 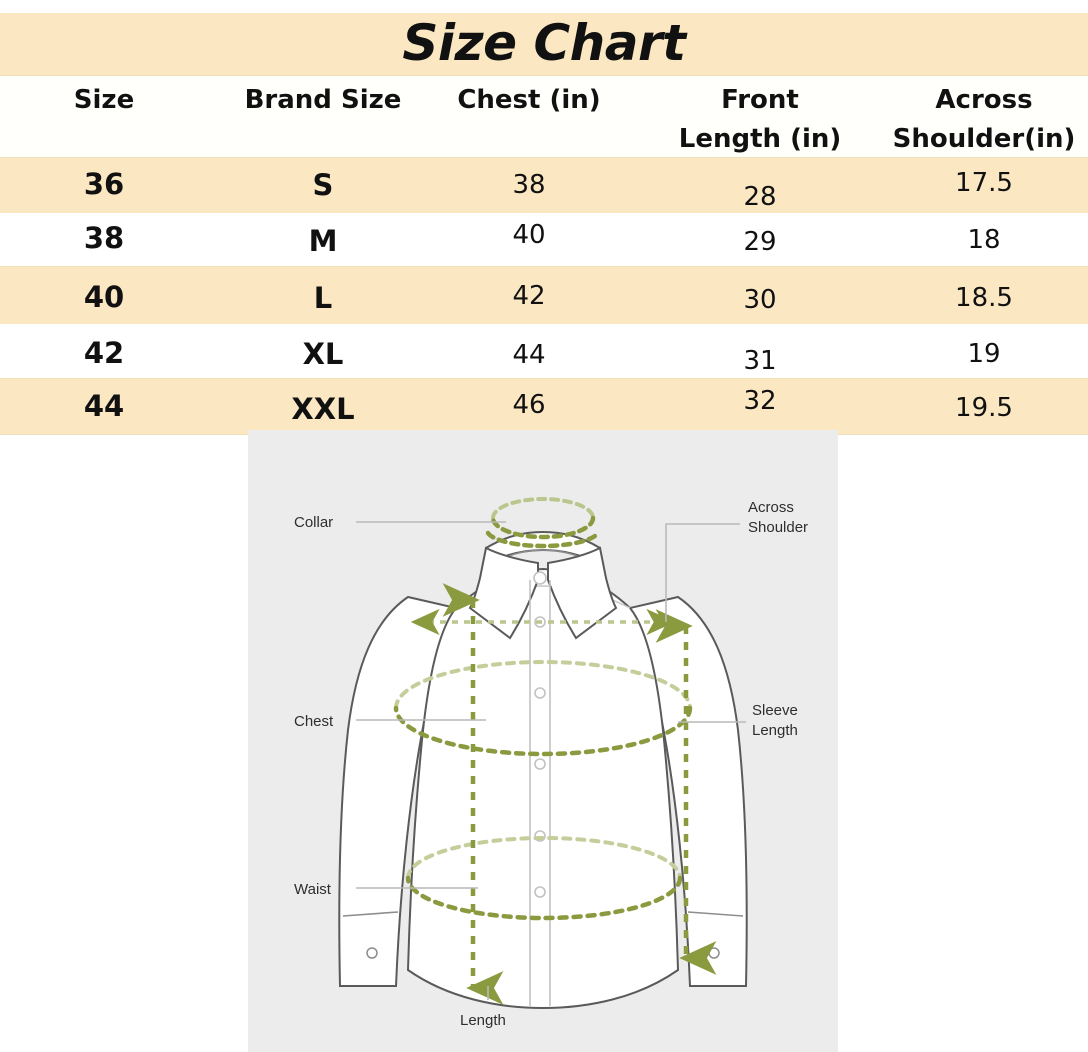 I want to click on table-row: L, so click(x=323, y=298).